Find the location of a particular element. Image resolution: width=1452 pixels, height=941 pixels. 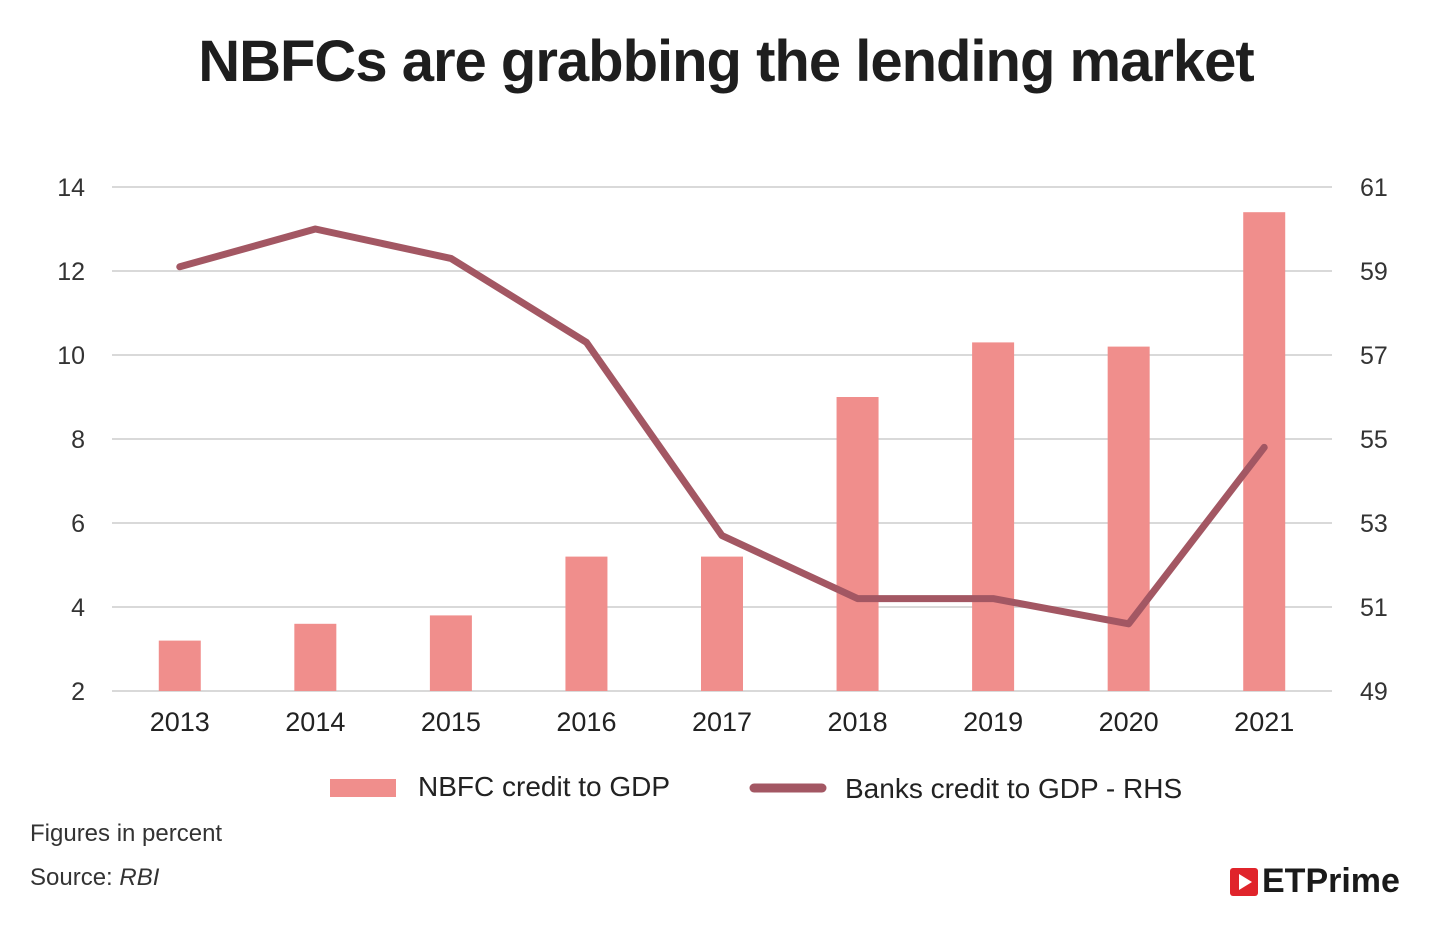

legend-swatch-nbfc is located at coordinates (363, 788).